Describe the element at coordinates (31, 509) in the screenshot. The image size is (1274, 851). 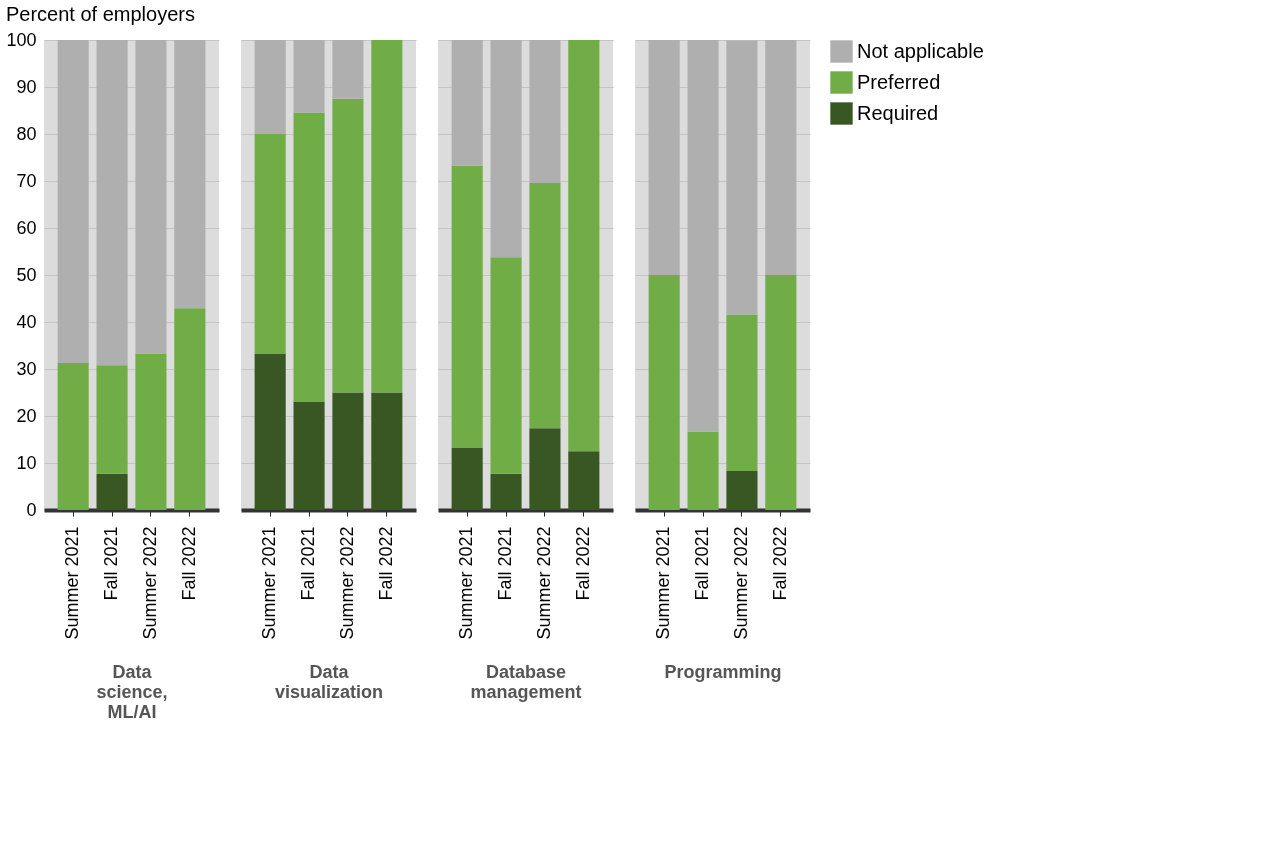
I see `y-tick-label: 0` at that location.